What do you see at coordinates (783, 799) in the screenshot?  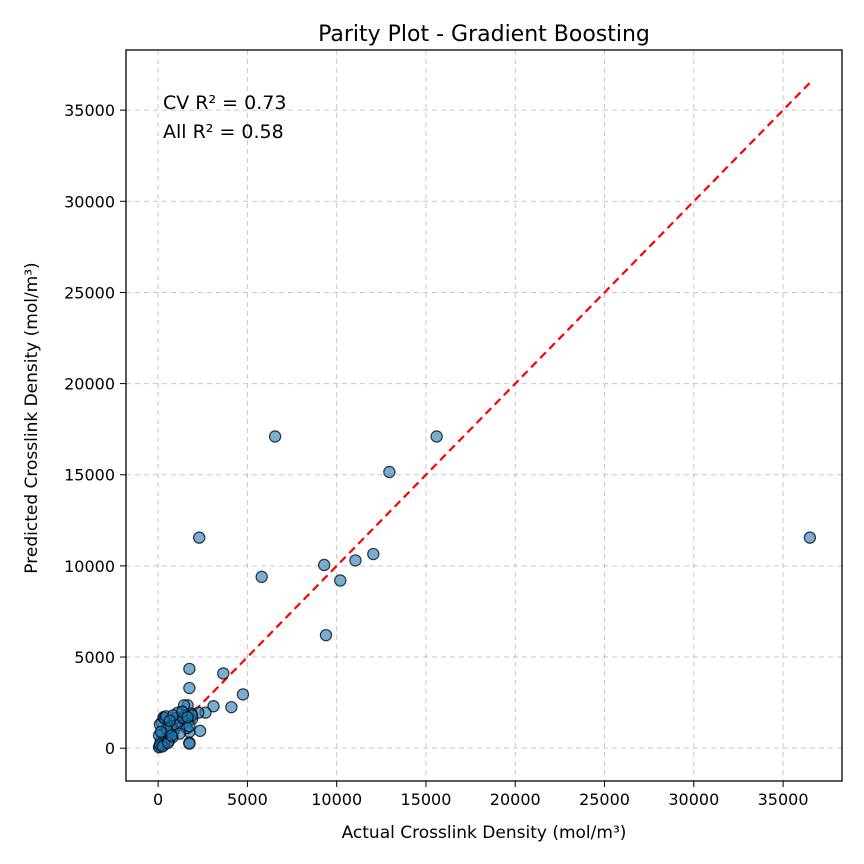 I see `x-tick-label: 35000` at bounding box center [783, 799].